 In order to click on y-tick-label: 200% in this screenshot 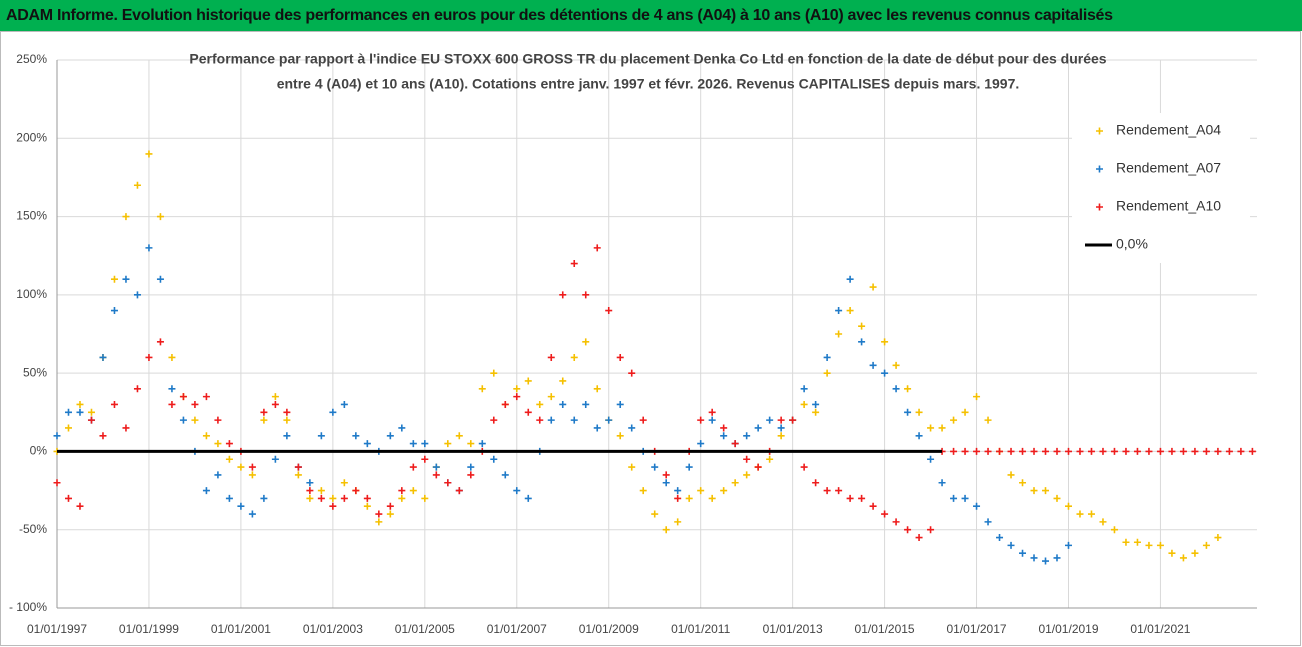, I will do `click(31, 137)`.